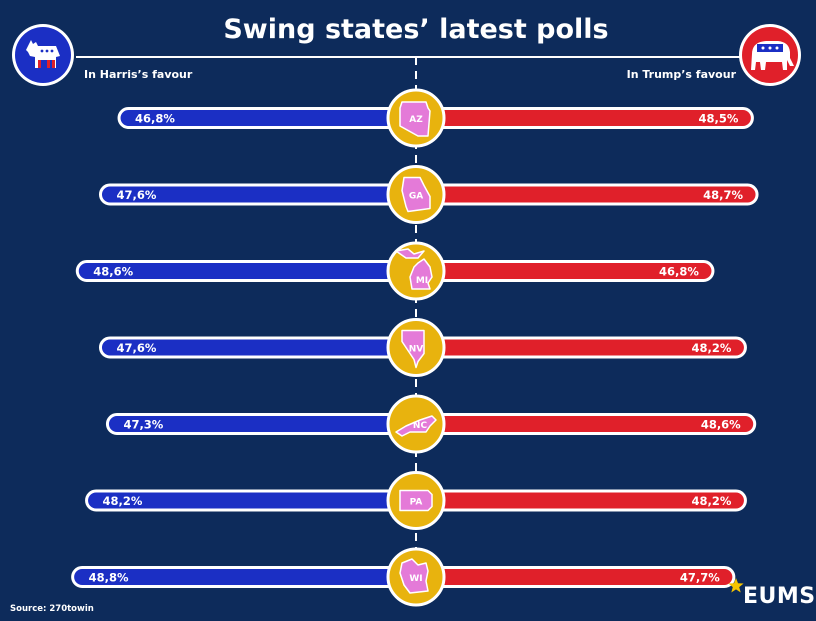 This screenshot has height=621, width=816. What do you see at coordinates (416, 197) in the screenshot?
I see `state-label-ga: GA` at bounding box center [416, 197].